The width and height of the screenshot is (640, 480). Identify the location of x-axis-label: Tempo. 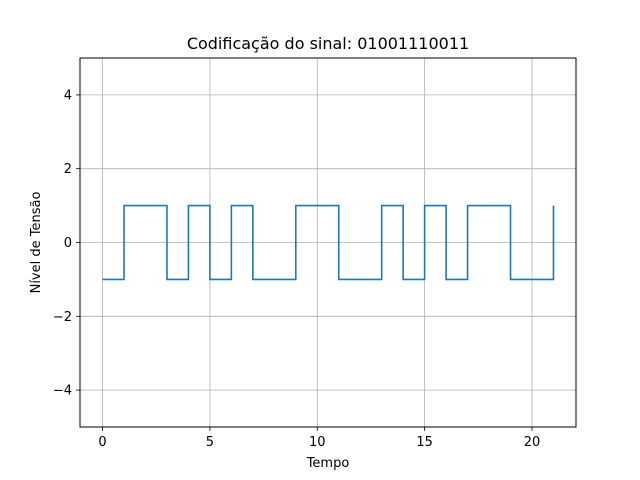
(328, 463).